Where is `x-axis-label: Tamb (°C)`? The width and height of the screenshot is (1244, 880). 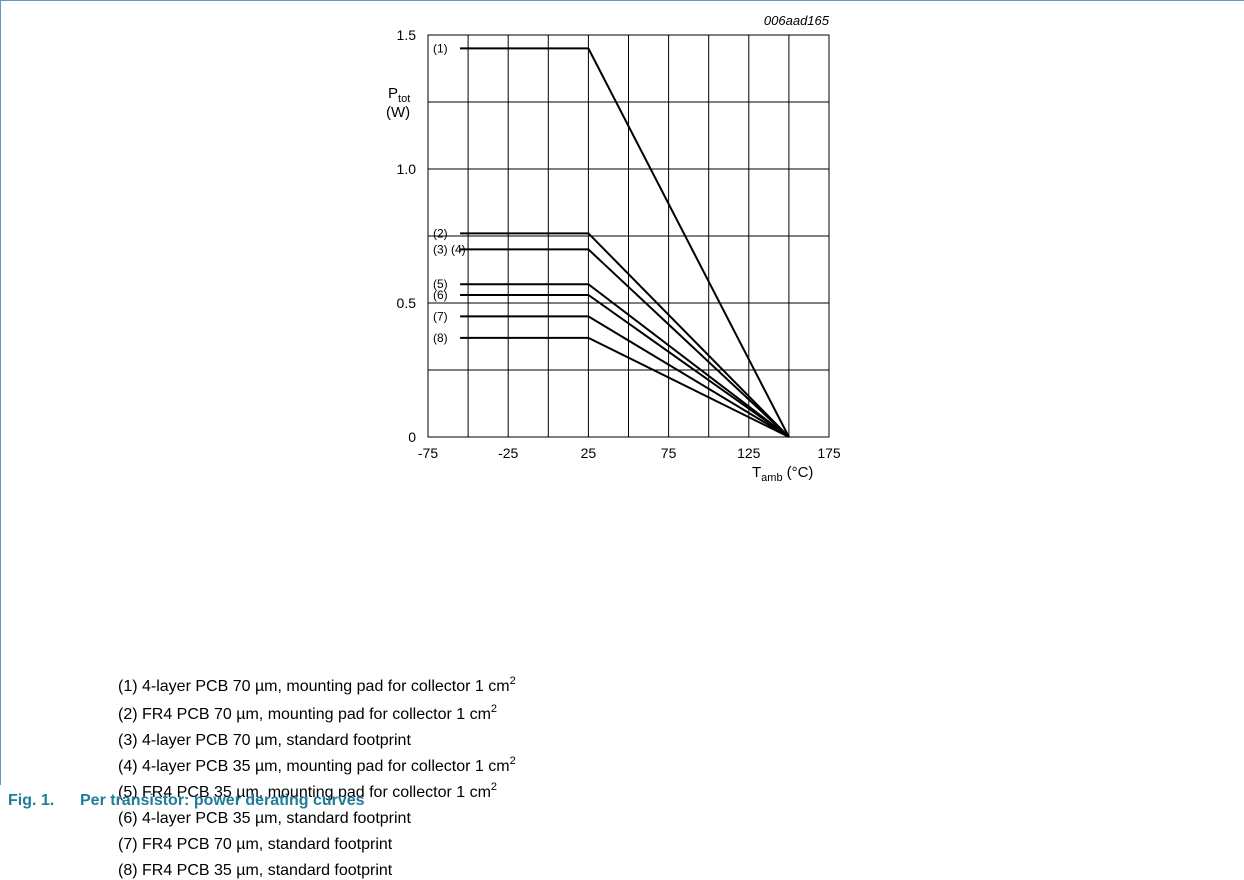
x-axis-label: Tamb (°C) is located at coordinates (782, 474).